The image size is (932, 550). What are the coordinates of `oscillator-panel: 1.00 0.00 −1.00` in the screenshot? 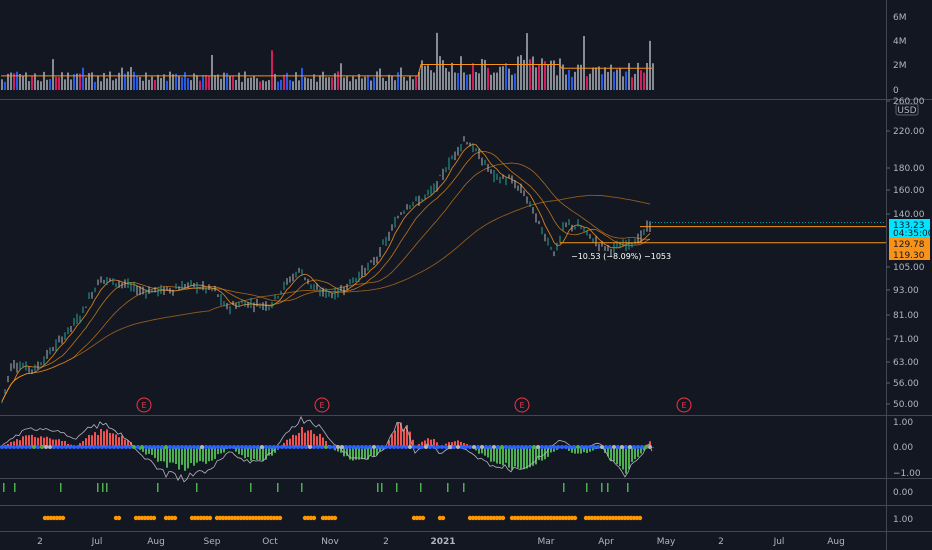 It's located at (460, 449).